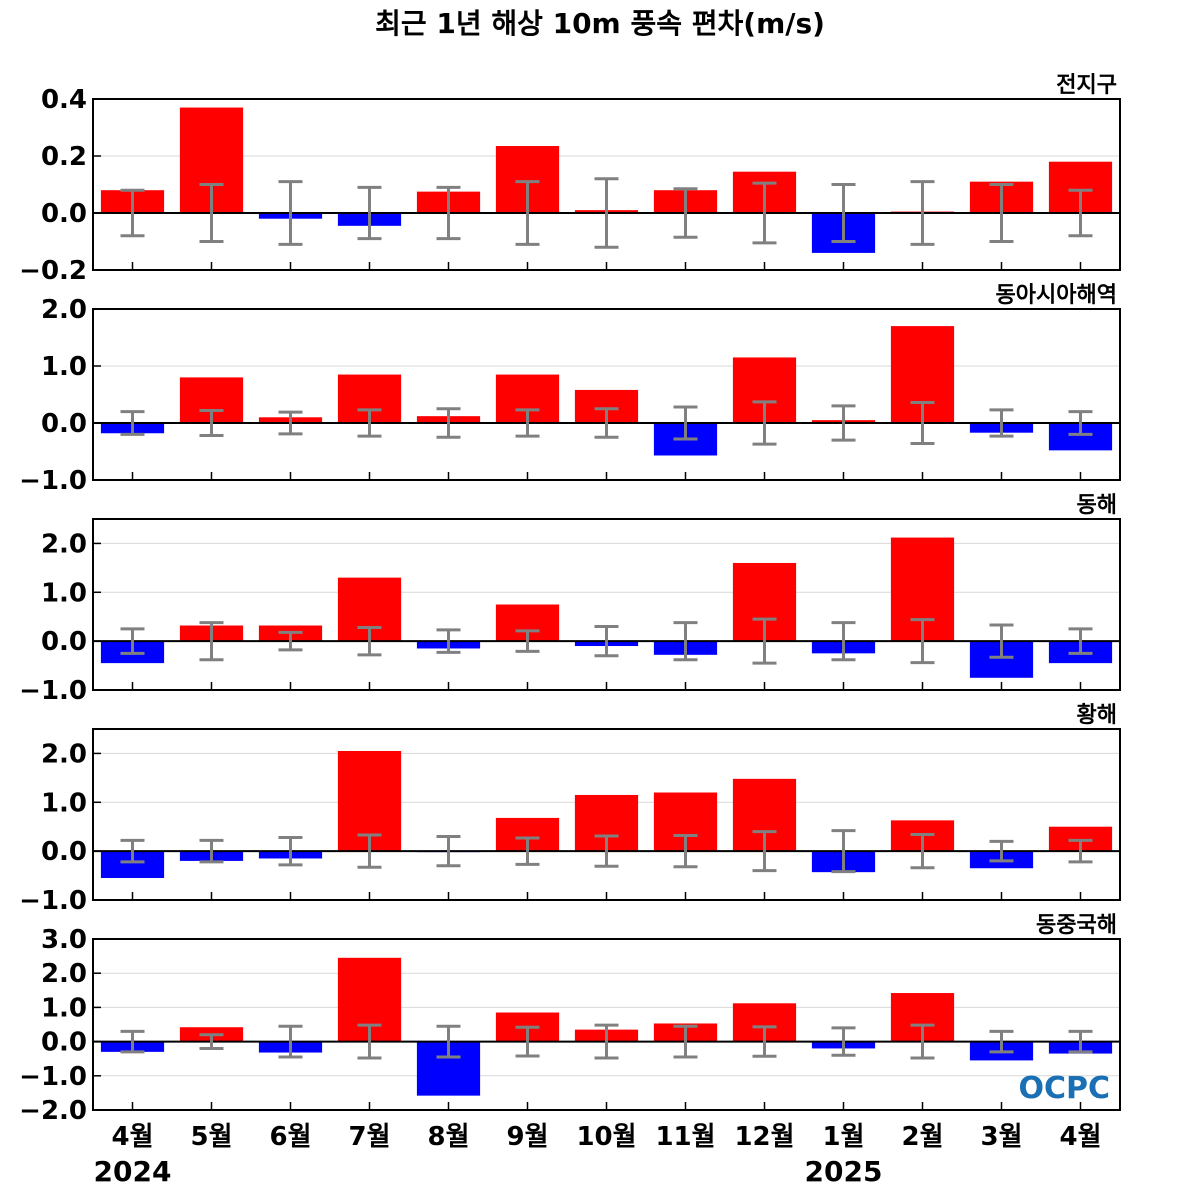  What do you see at coordinates (843, 1137) in the screenshot?
I see `x-tick-label: 1월` at bounding box center [843, 1137].